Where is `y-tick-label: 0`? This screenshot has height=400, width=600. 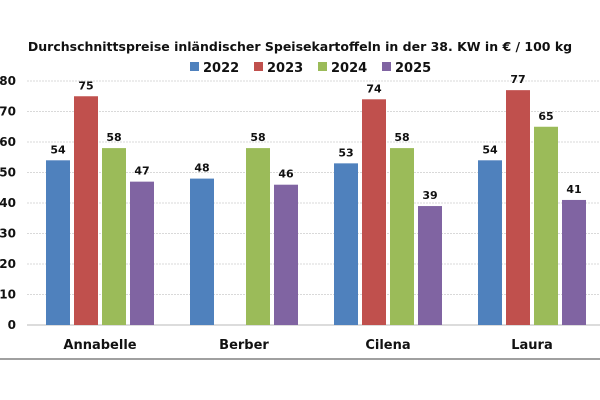
y-tick-label: 0 is located at coordinates (12, 325).